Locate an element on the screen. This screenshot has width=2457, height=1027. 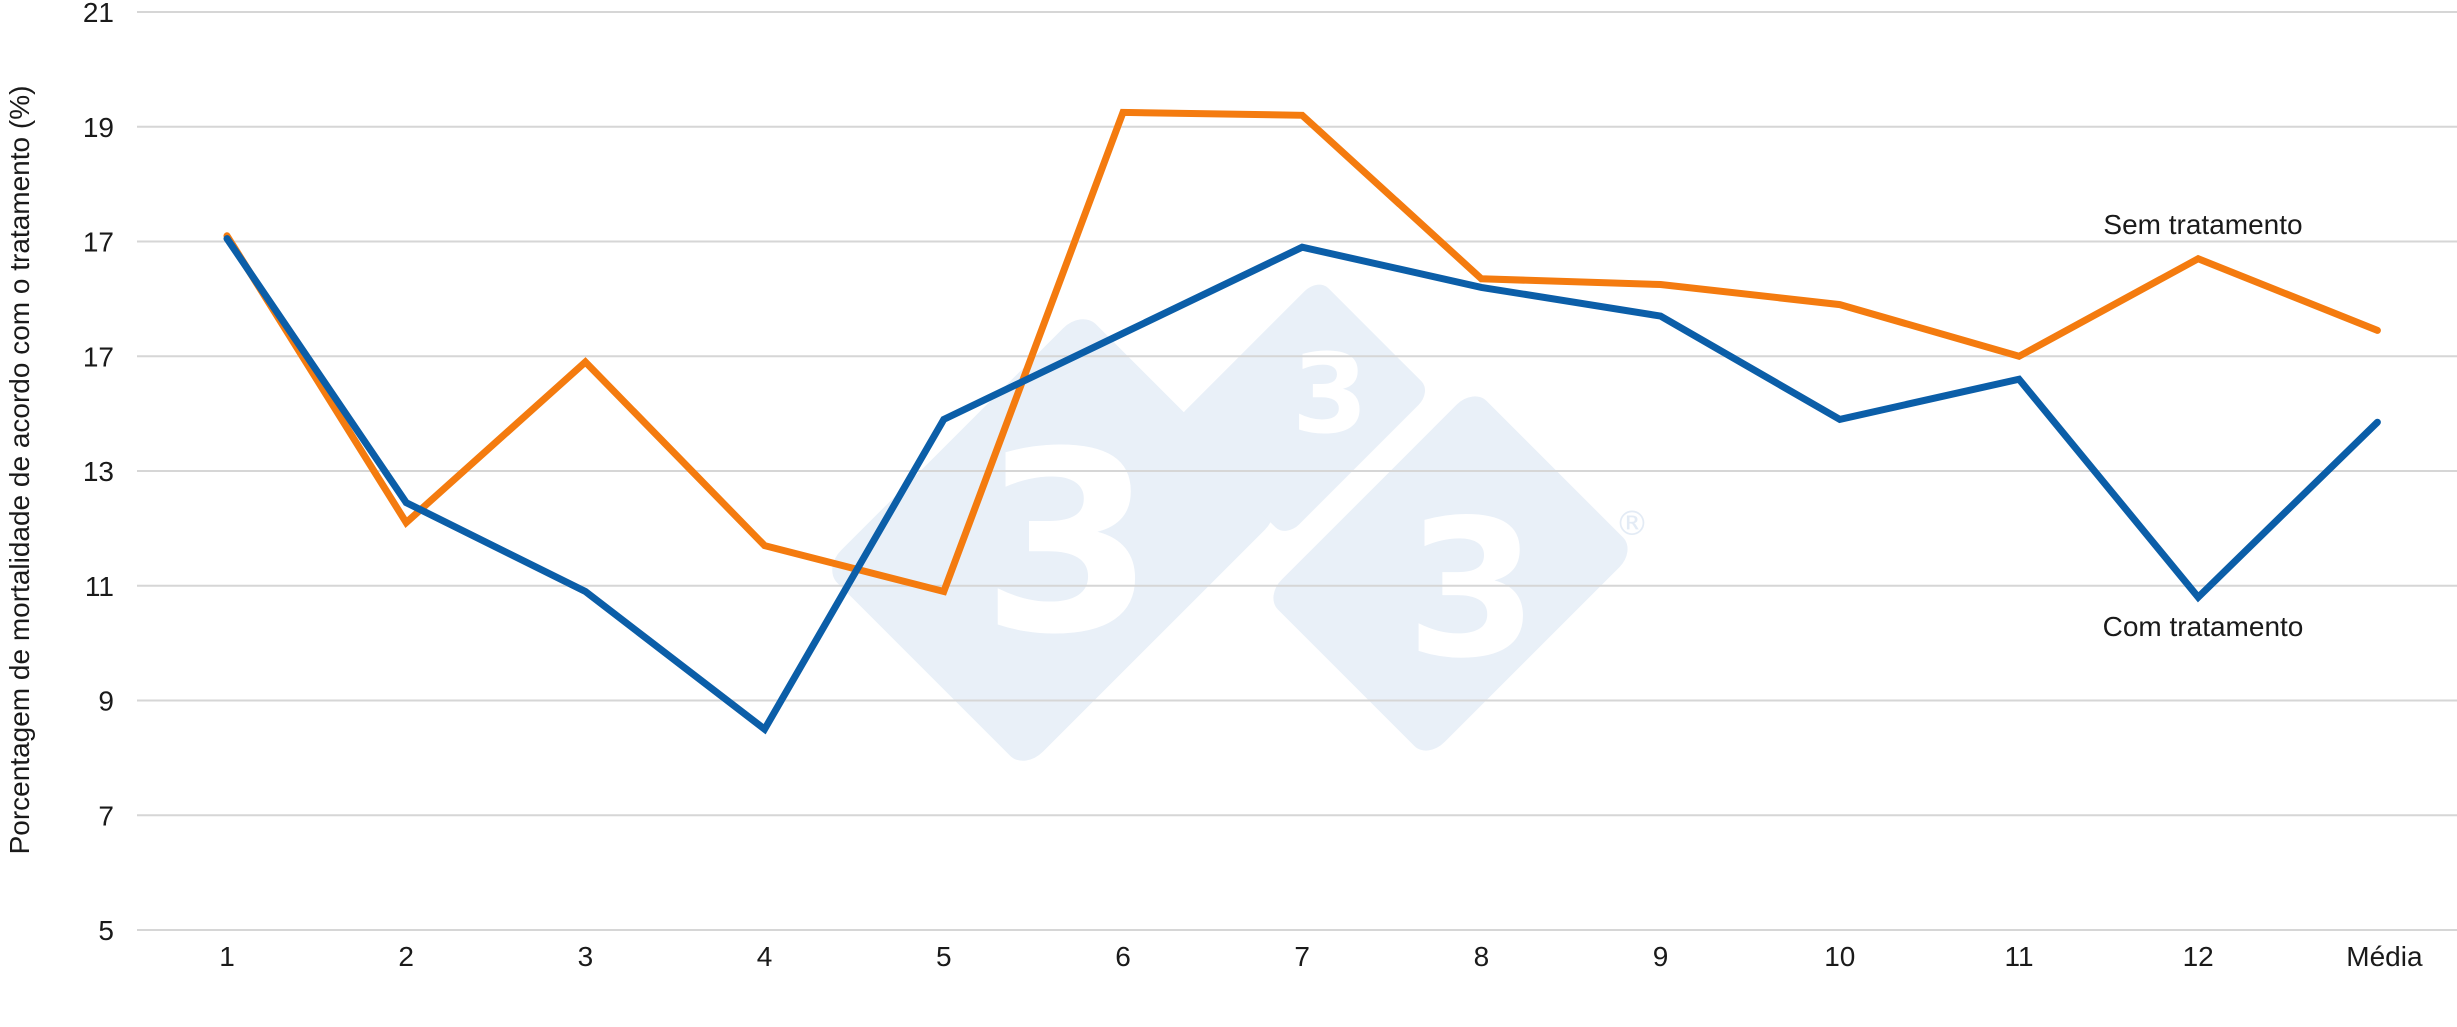
watermark-glyph-medium: 3 is located at coordinates (1472, 589).